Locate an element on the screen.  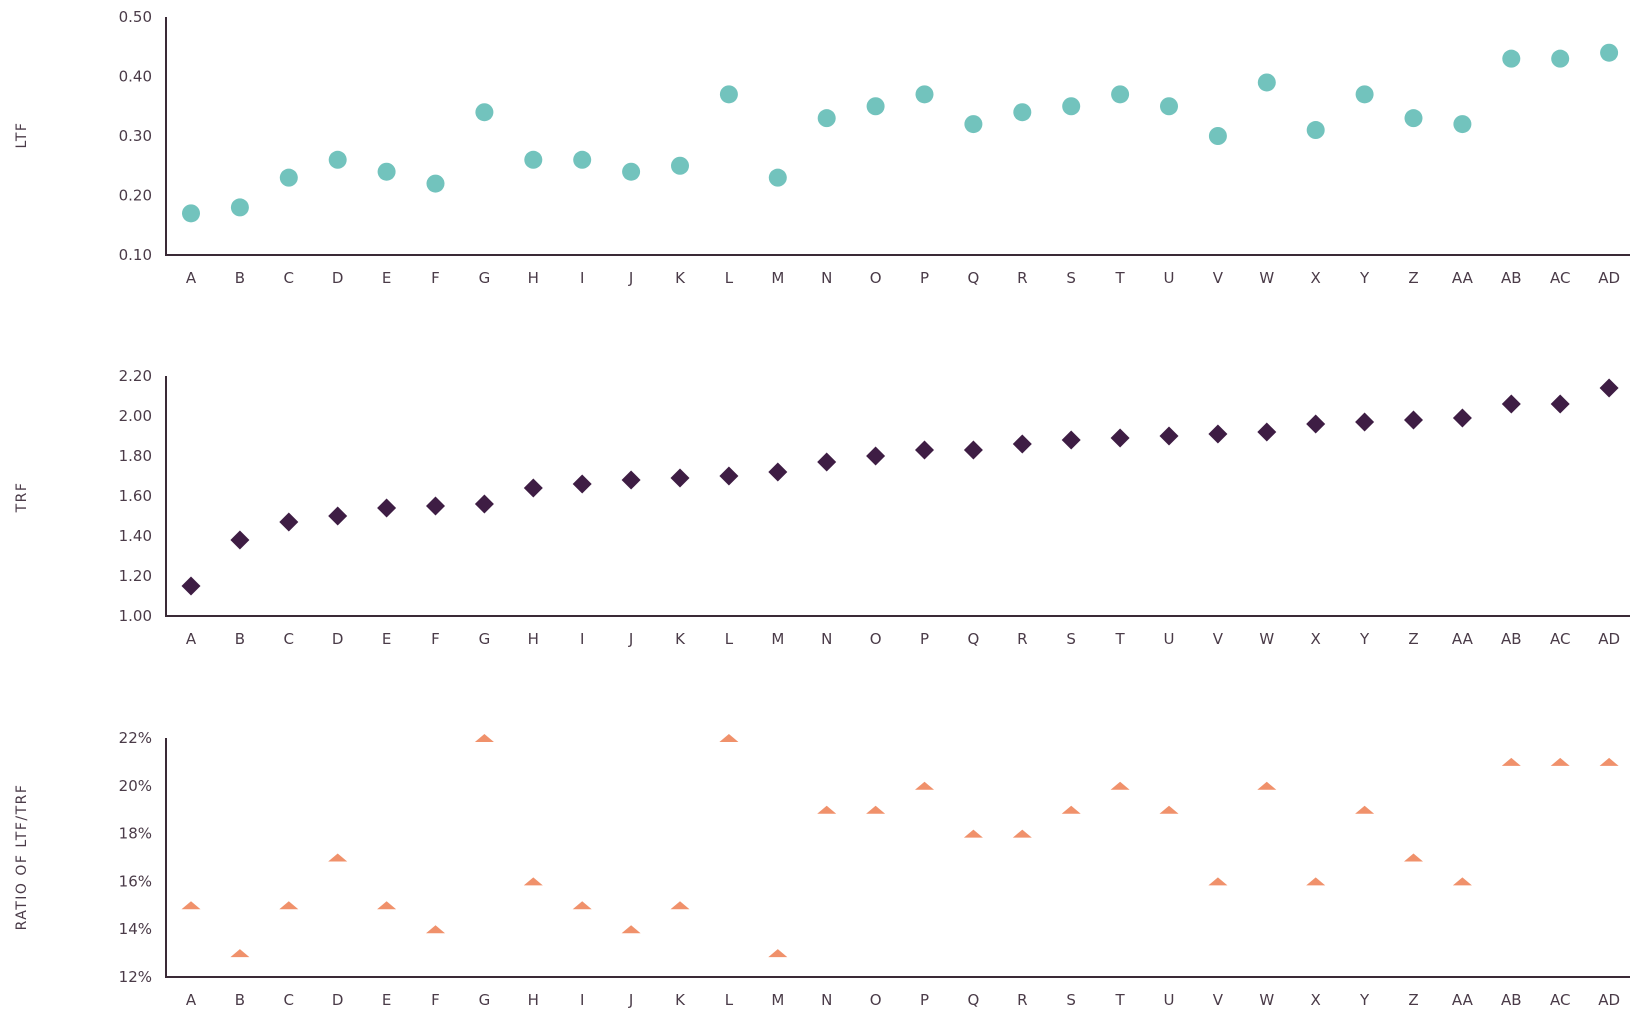
y-tick-label: 20% is located at coordinates (135, 786).